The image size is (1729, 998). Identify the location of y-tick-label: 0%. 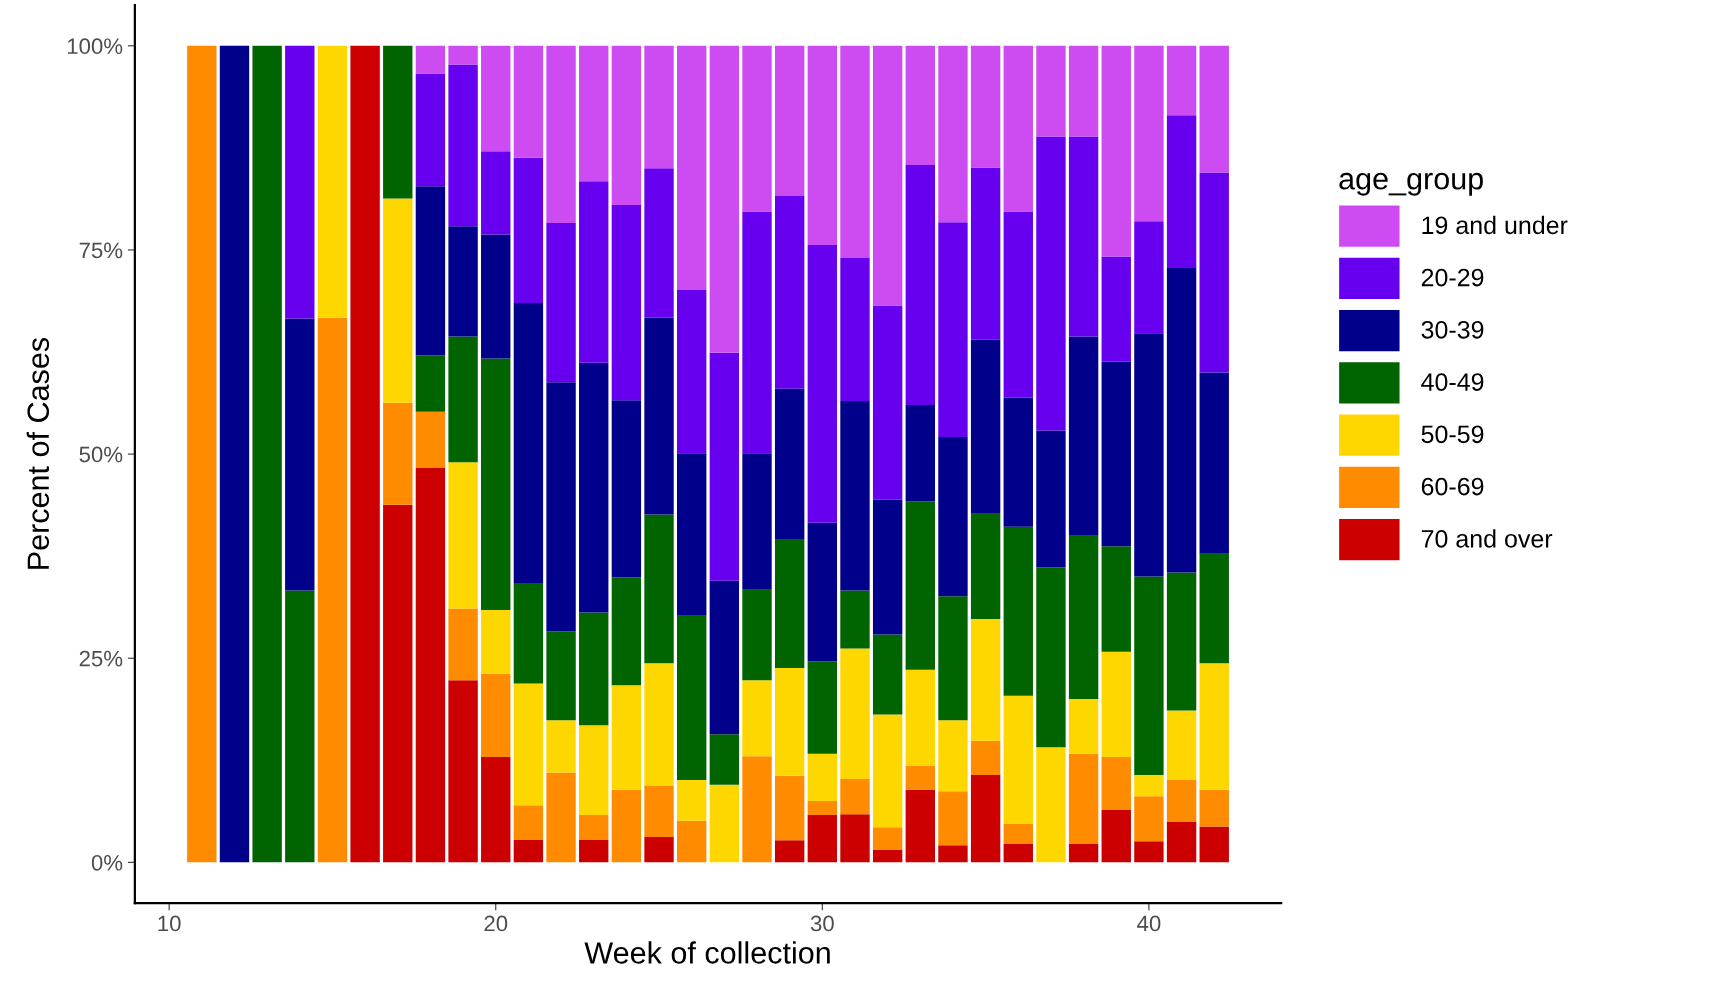
(107, 862).